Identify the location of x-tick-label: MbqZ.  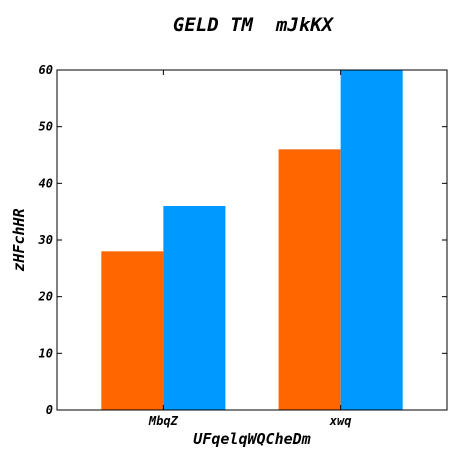
(163, 421).